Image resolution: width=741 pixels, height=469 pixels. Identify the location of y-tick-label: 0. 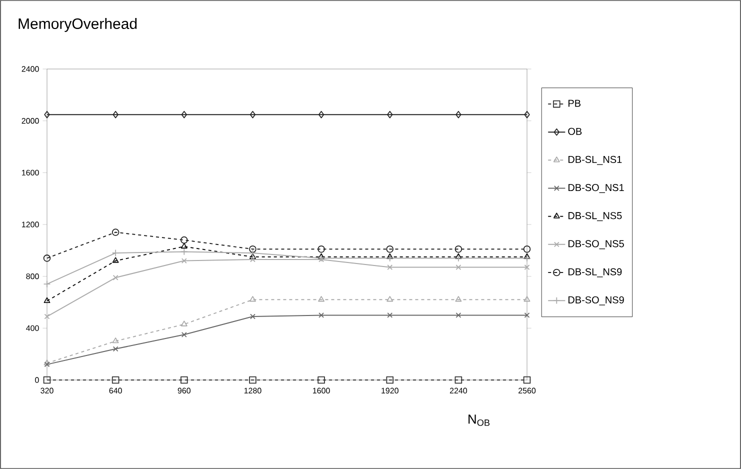
(37, 380).